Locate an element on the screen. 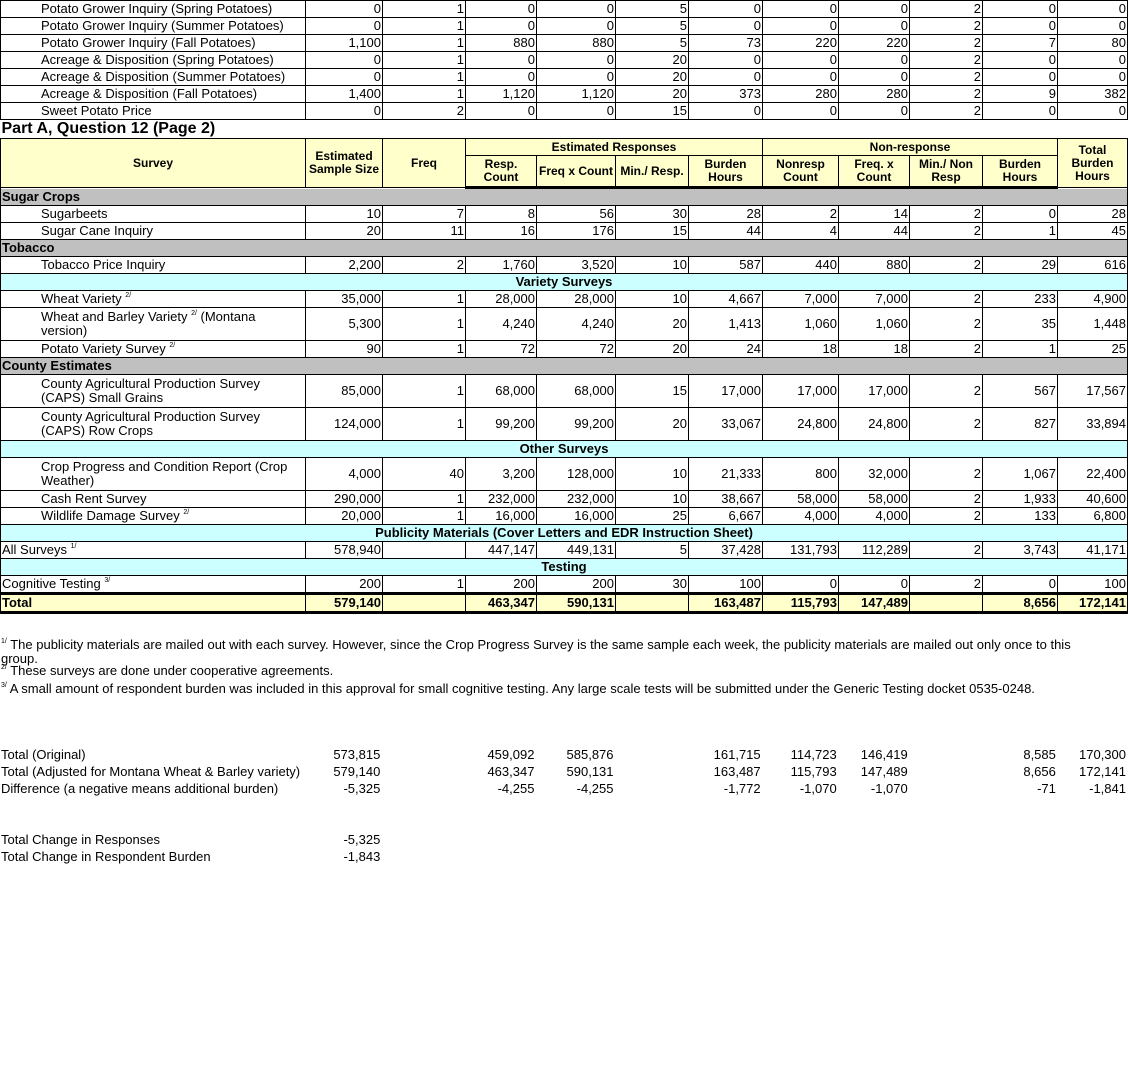 The image size is (1128, 1090). footnote-mark: 1/ is located at coordinates (4, 641).